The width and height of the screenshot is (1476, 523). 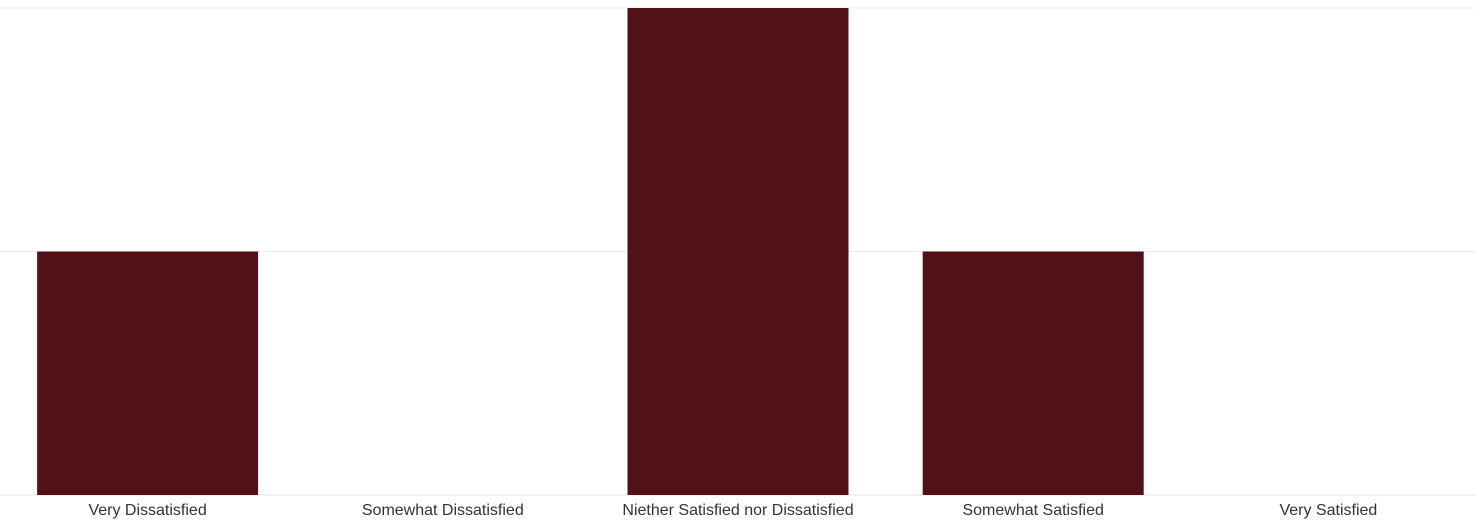 What do you see at coordinates (147, 510) in the screenshot?
I see `category-label-1: Very Dissatisfied` at bounding box center [147, 510].